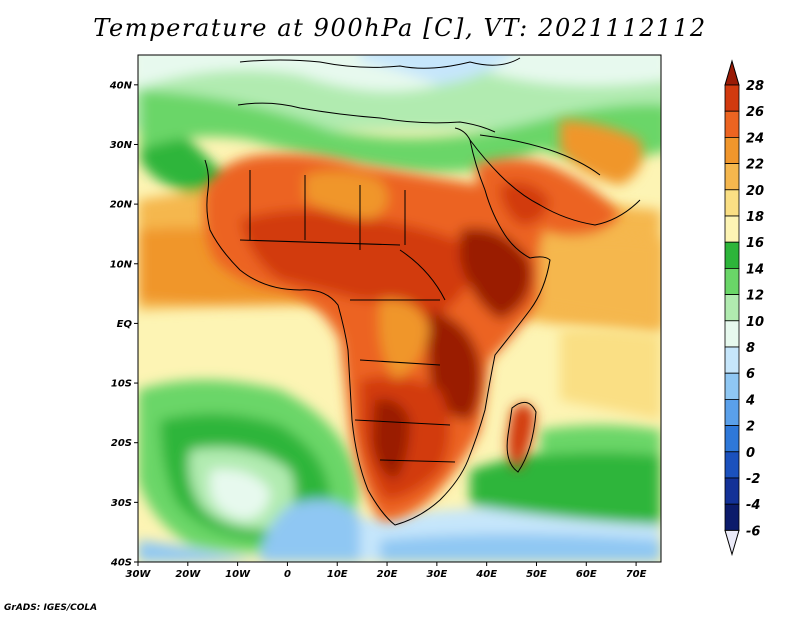 Image resolution: width=800 pixels, height=618 pixels. I want to click on colorbar-label: 18, so click(755, 217).